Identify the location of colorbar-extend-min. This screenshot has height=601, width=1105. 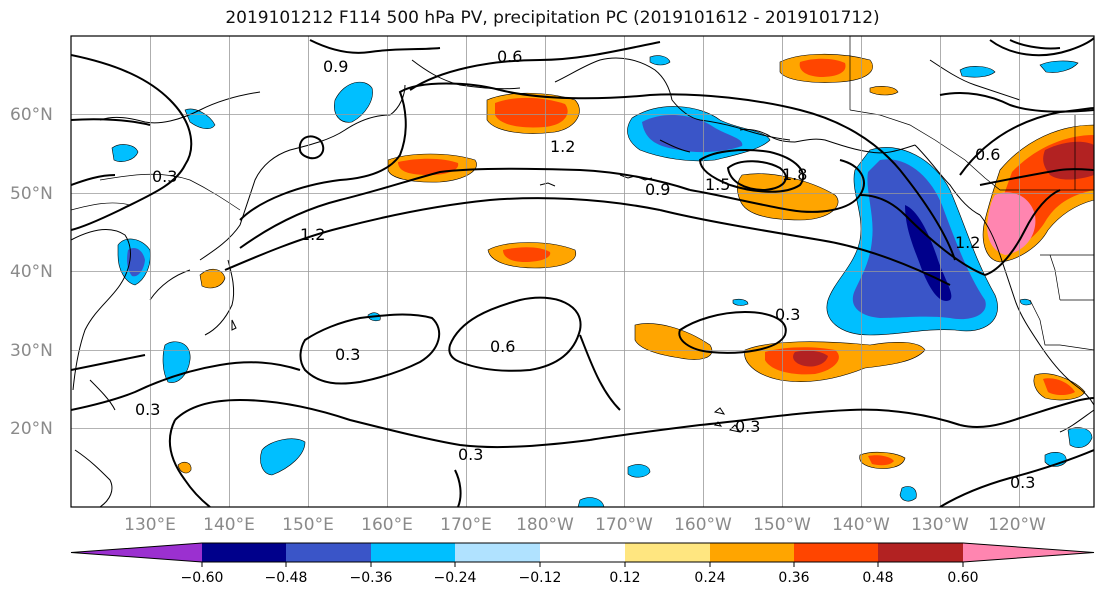
(136, 552).